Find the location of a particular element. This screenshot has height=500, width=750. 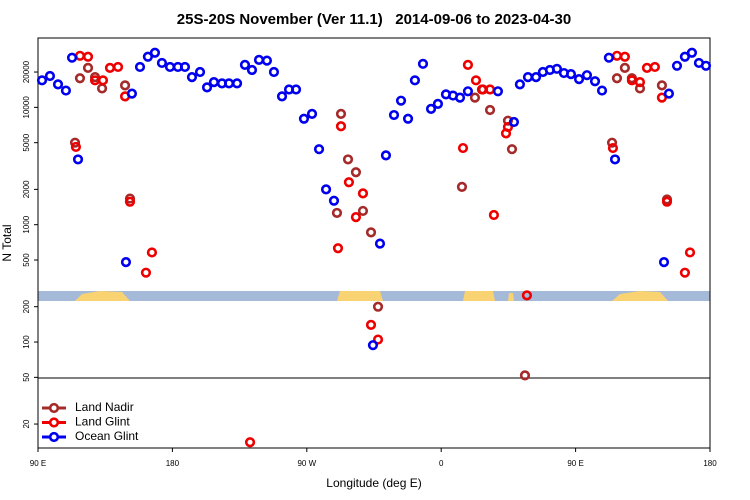

y-tick-label: 2000 is located at coordinates (26, 189).